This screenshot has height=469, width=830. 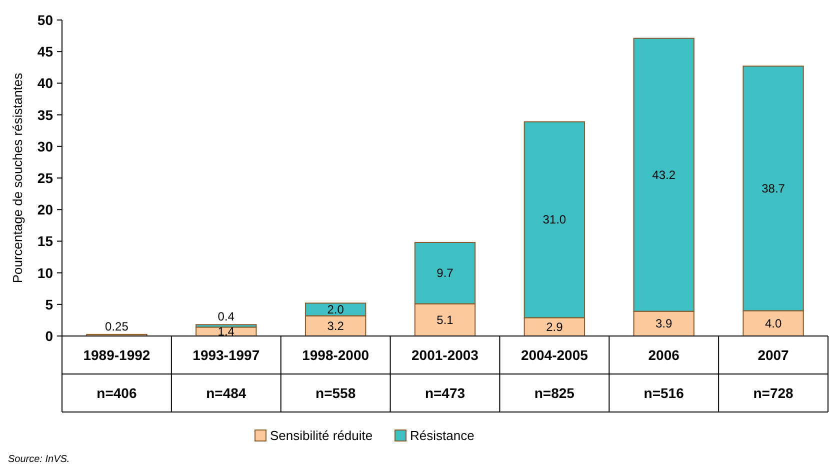 I want to click on data-label: 3.2, so click(x=335, y=325).